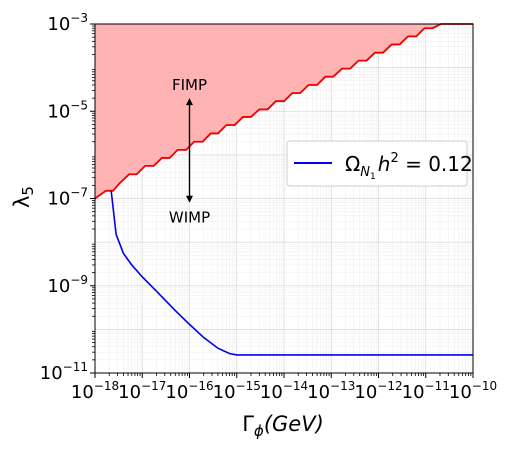 The height and width of the screenshot is (461, 510). I want to click on y-tick-label: 10⁻⁷, so click(67, 198).